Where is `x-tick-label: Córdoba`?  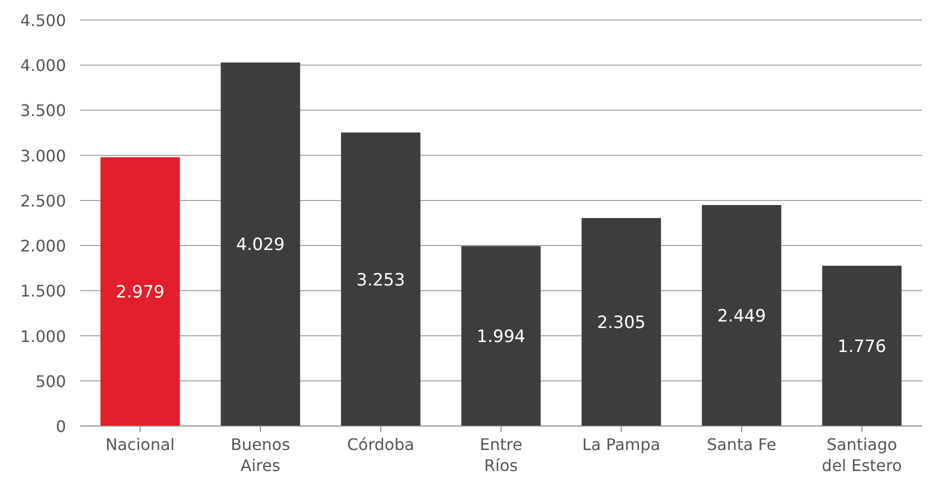
x-tick-label: Córdoba is located at coordinates (380, 444).